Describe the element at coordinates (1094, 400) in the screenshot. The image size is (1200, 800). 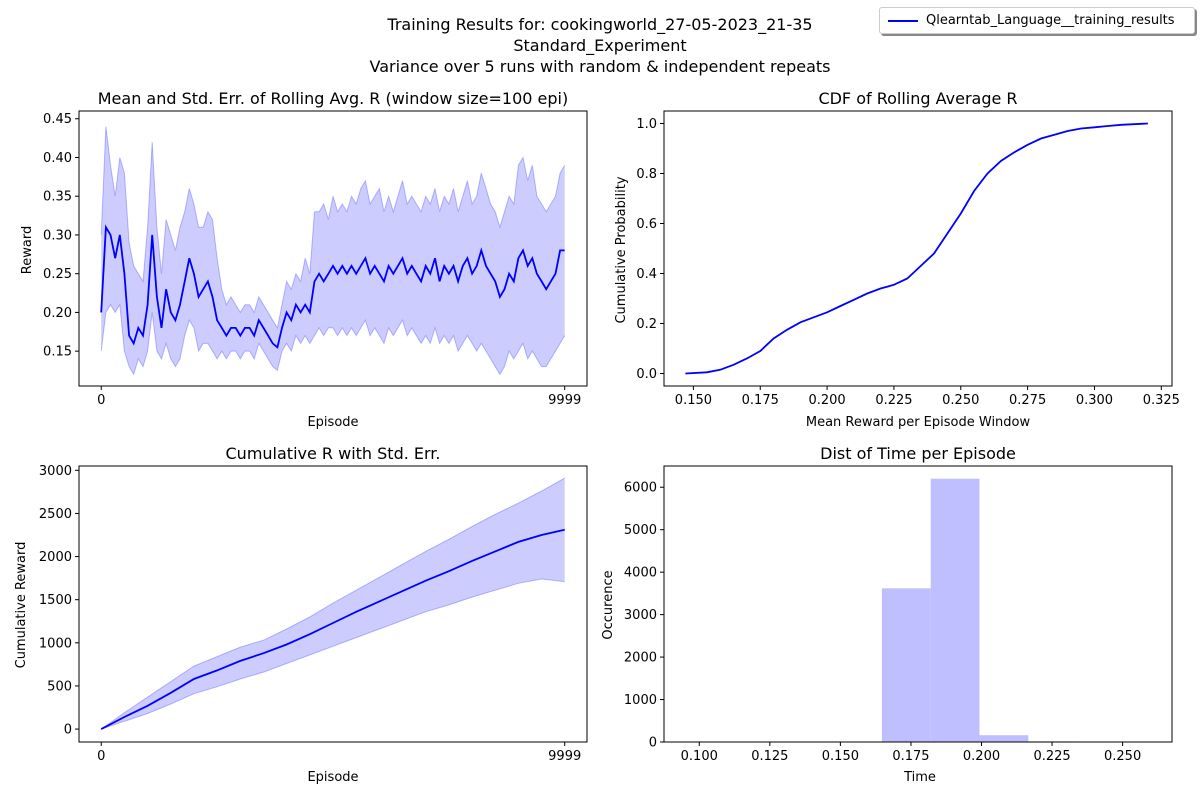
I see `cdf-xtick-label: 0.300` at that location.